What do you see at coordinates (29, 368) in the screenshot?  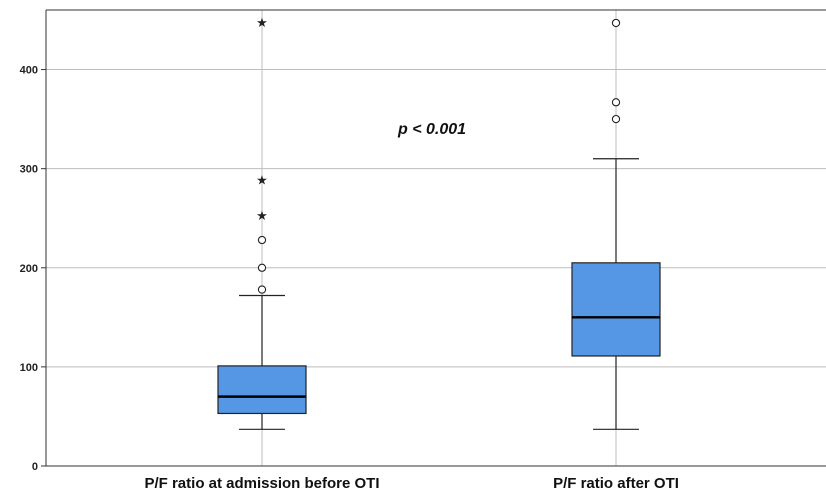 I see `y-tick-label: 100` at bounding box center [29, 368].